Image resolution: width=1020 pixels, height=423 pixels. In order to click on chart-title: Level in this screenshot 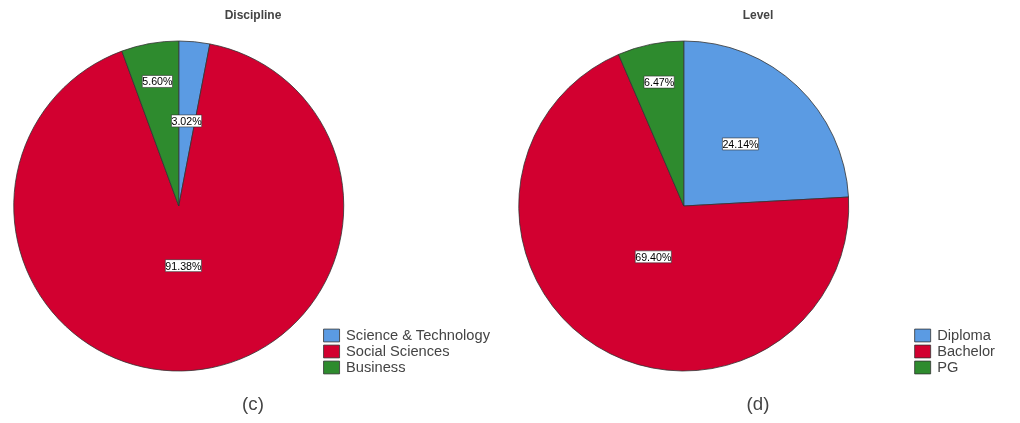, I will do `click(758, 14)`.